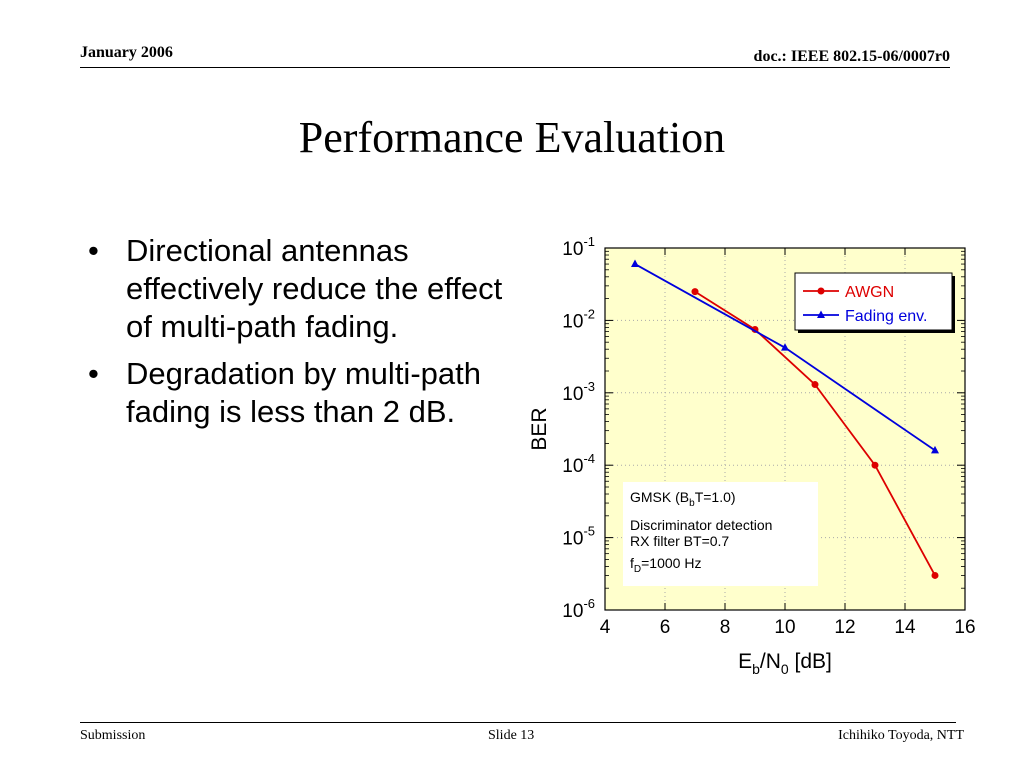 The width and height of the screenshot is (1024, 768). I want to click on x-tick-label: 16, so click(964, 627).